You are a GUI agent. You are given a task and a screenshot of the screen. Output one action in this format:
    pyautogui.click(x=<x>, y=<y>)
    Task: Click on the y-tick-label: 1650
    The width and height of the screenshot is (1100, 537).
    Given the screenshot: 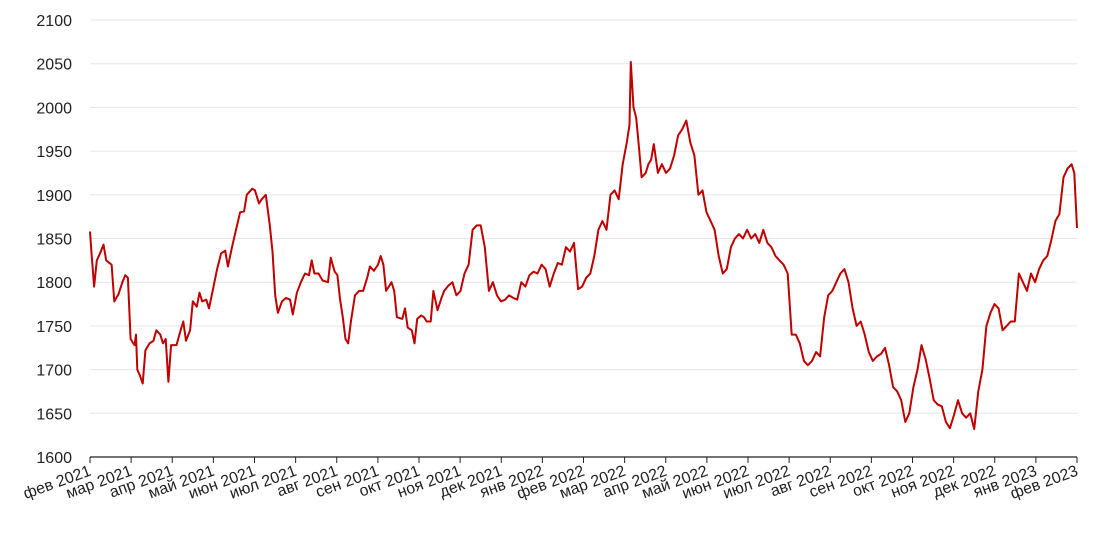 What is the action you would take?
    pyautogui.click(x=54, y=414)
    